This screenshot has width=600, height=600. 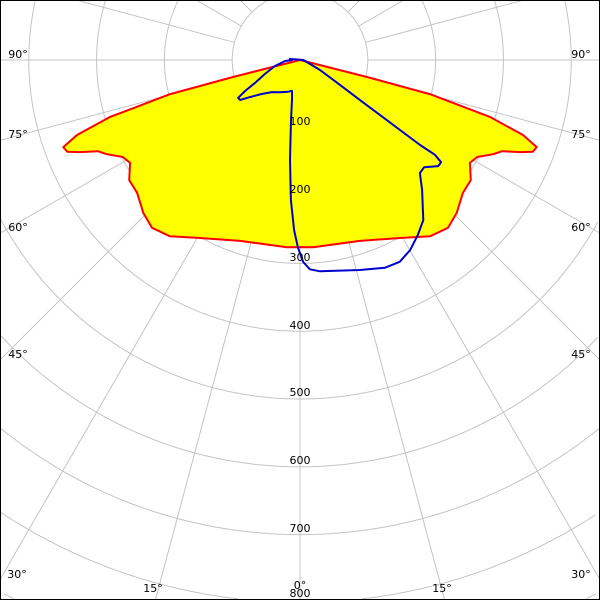 I want to click on angle-label-right-15: 15°, so click(x=442, y=588).